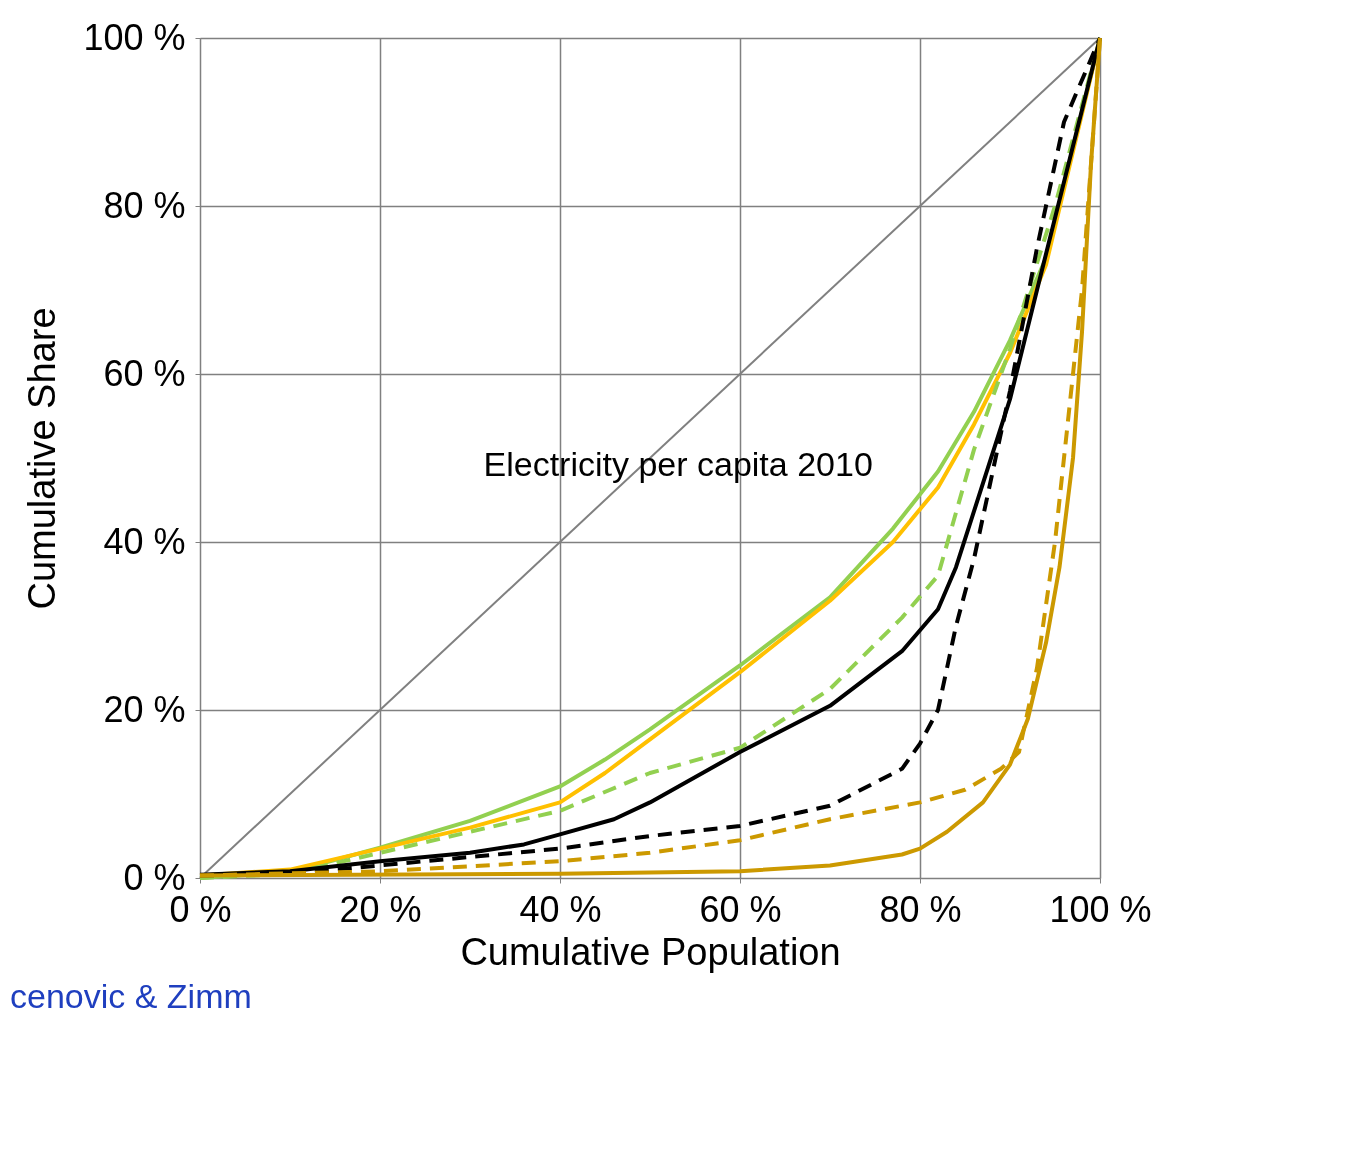 The width and height of the screenshot is (1360, 1162). Describe the element at coordinates (144, 373) in the screenshot. I see `y-tick-label: 60 %` at that location.